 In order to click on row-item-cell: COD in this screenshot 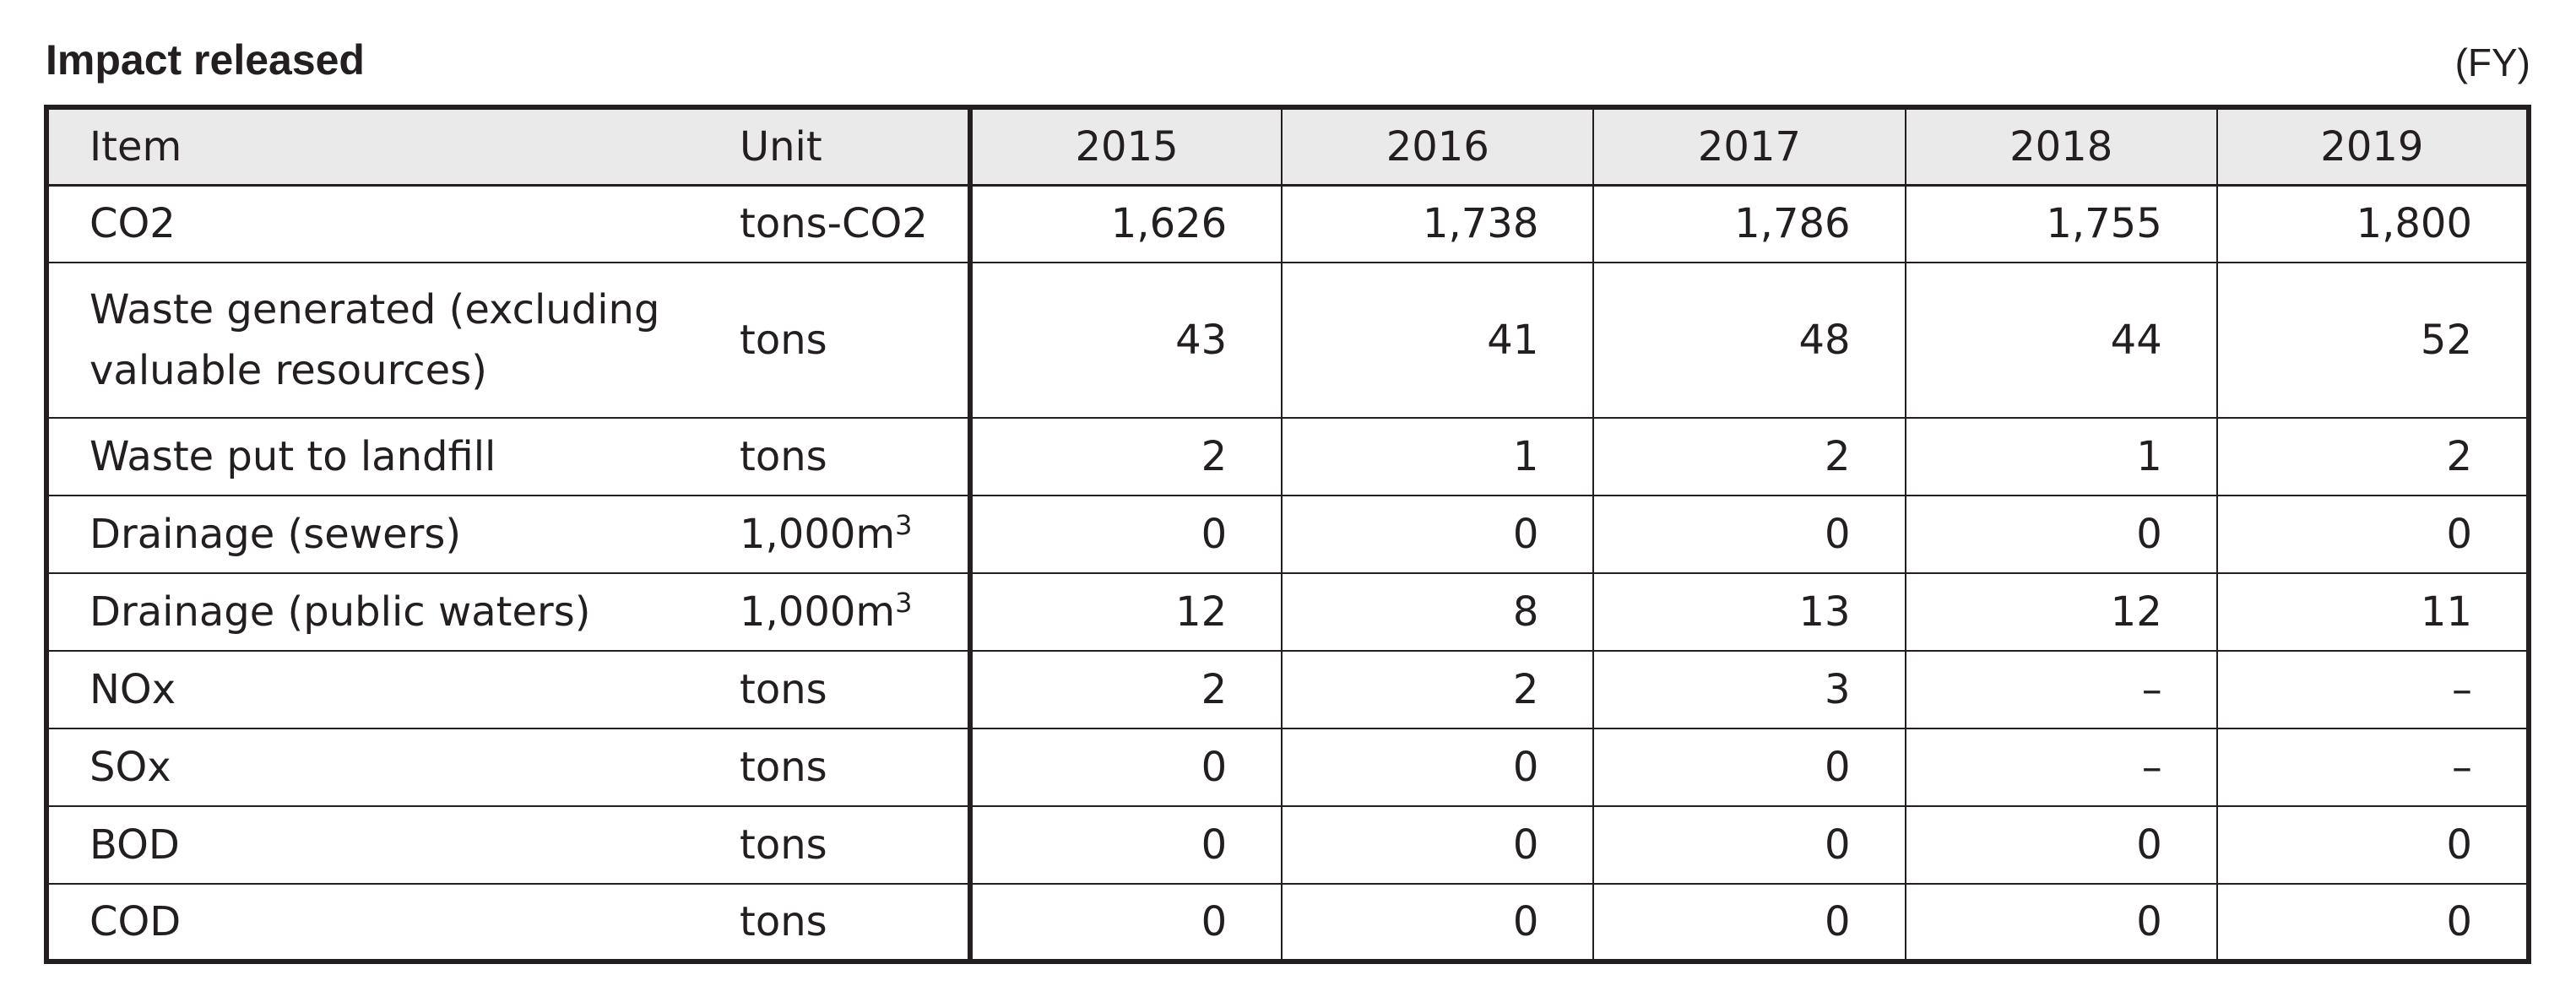, I will do `click(393, 922)`.